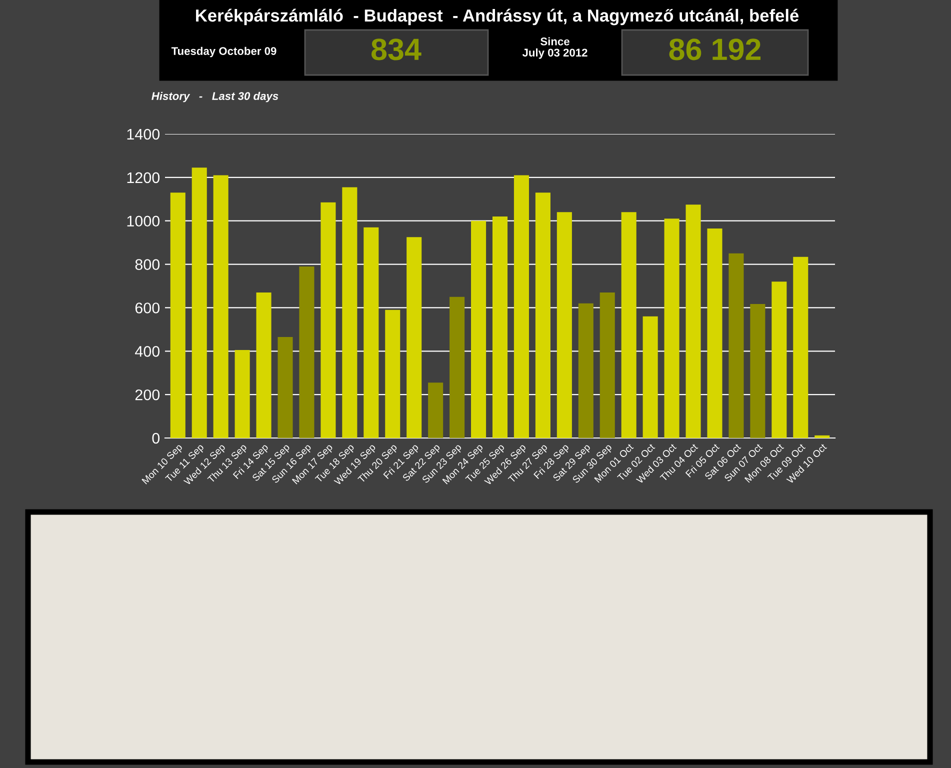  I want to click on y-tick-label: 0, so click(156, 438).